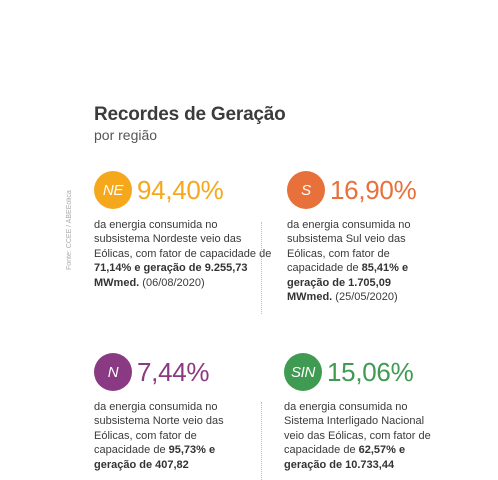 The width and height of the screenshot is (498, 480). I want to click on s-percent: 16,90%, so click(373, 189).